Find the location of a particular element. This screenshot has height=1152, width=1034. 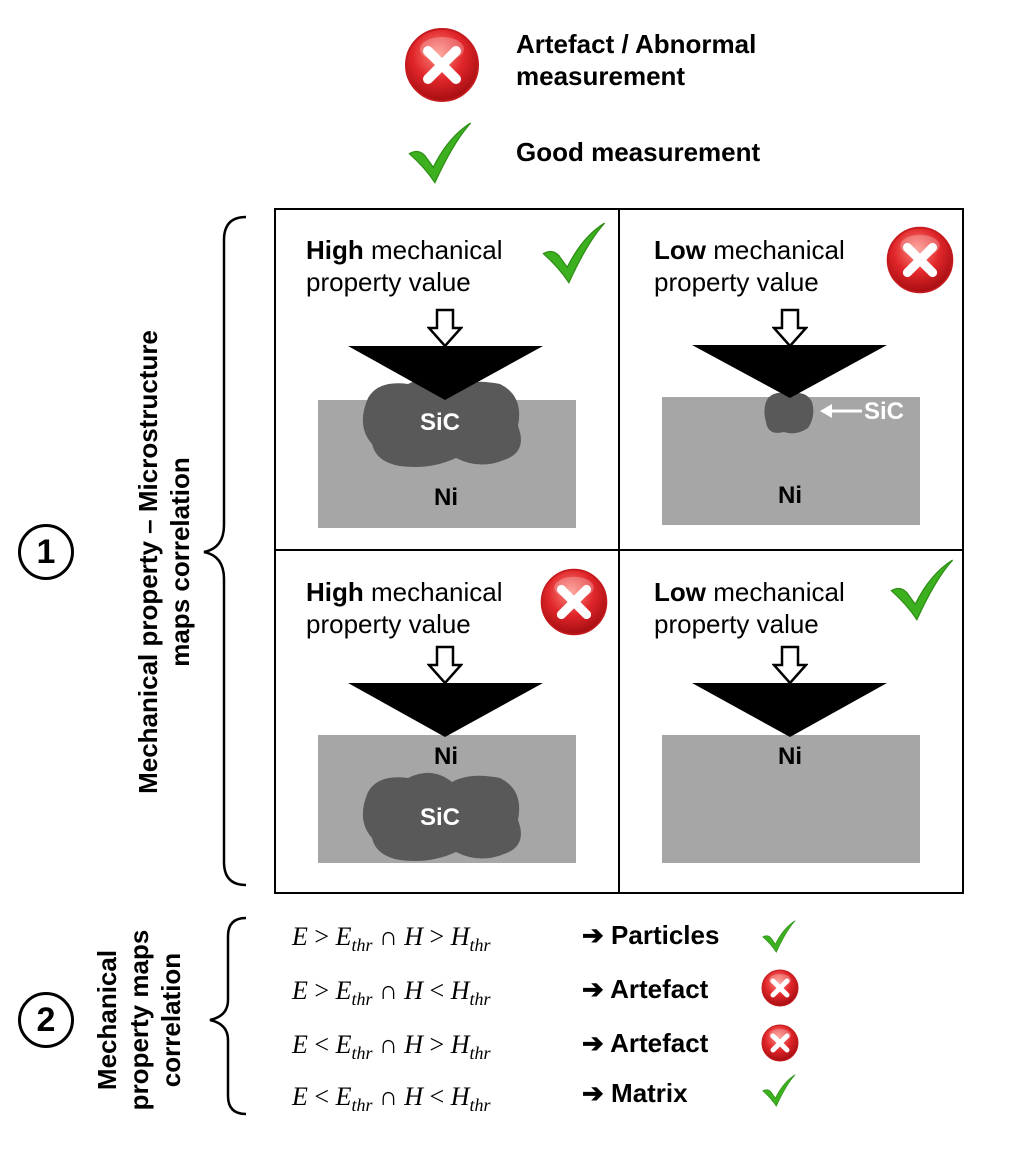

sic-pointer-head is located at coordinates (826, 411).